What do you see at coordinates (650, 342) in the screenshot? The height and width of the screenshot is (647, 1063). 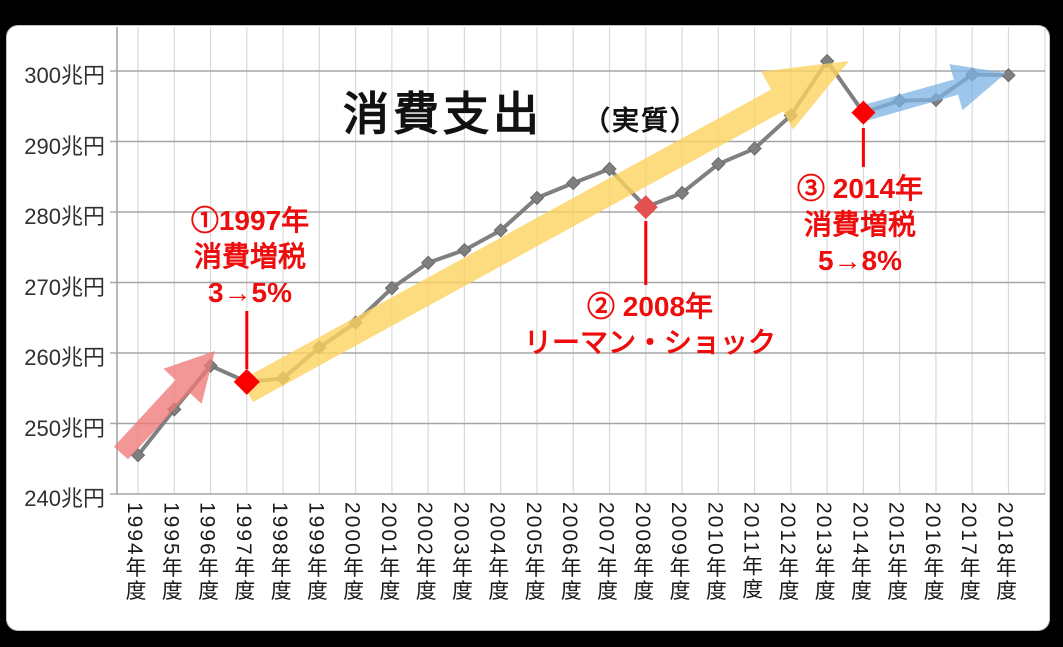 I see `annotation-line: リーマン・ショック` at bounding box center [650, 342].